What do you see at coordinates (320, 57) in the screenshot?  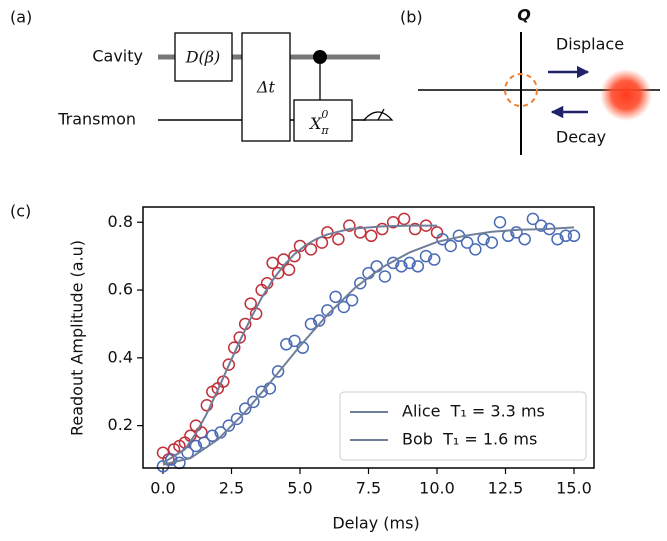 I see `control-dot` at bounding box center [320, 57].